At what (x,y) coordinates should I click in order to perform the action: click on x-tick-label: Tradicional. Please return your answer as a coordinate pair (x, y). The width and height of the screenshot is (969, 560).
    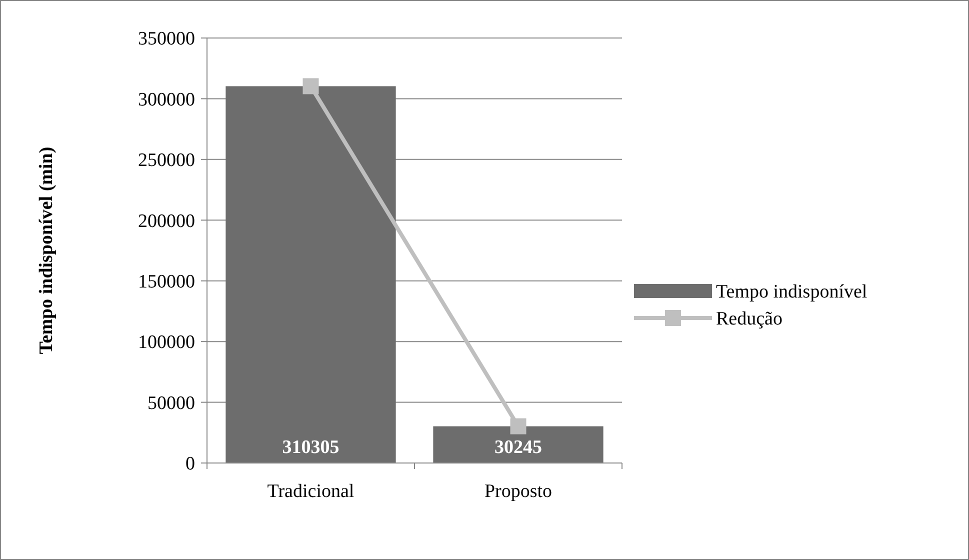
    Looking at the image, I should click on (310, 491).